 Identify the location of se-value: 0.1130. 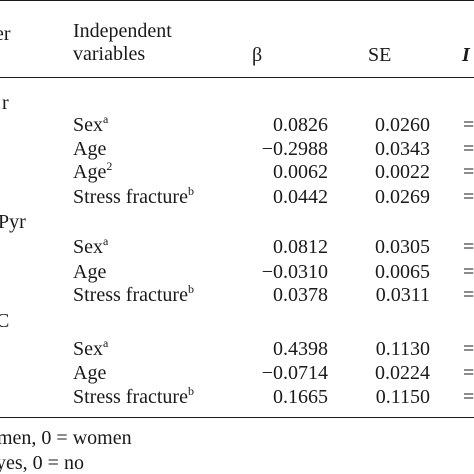
(402, 349).